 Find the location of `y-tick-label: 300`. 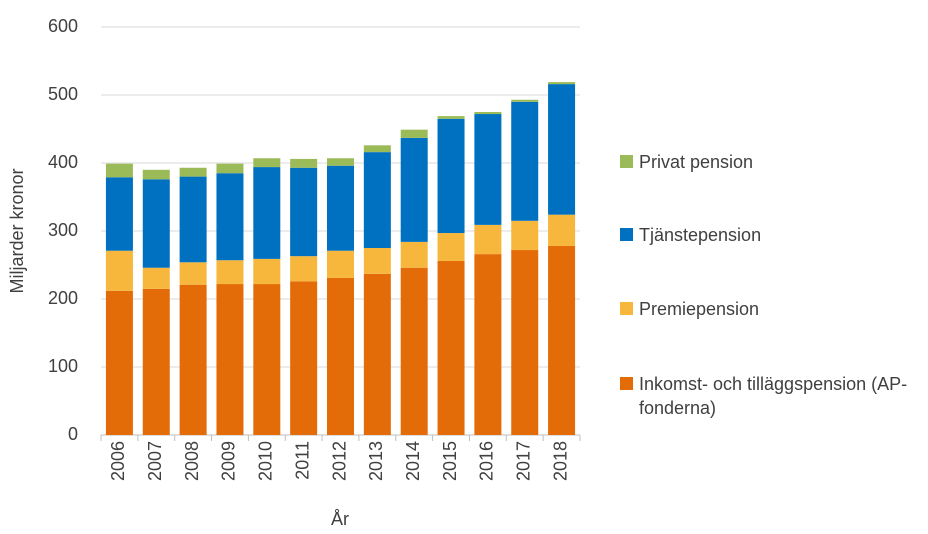

y-tick-label: 300 is located at coordinates (63, 230).